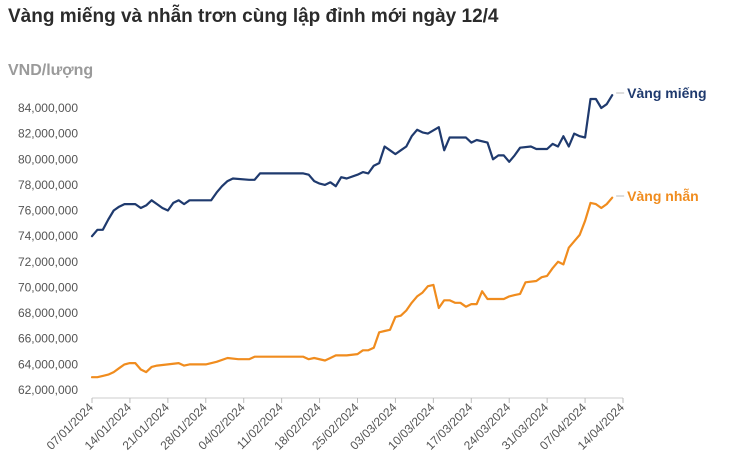 The image size is (730, 470). Describe the element at coordinates (48, 339) in the screenshot. I see `y-tick-label: 66,000,000` at that location.